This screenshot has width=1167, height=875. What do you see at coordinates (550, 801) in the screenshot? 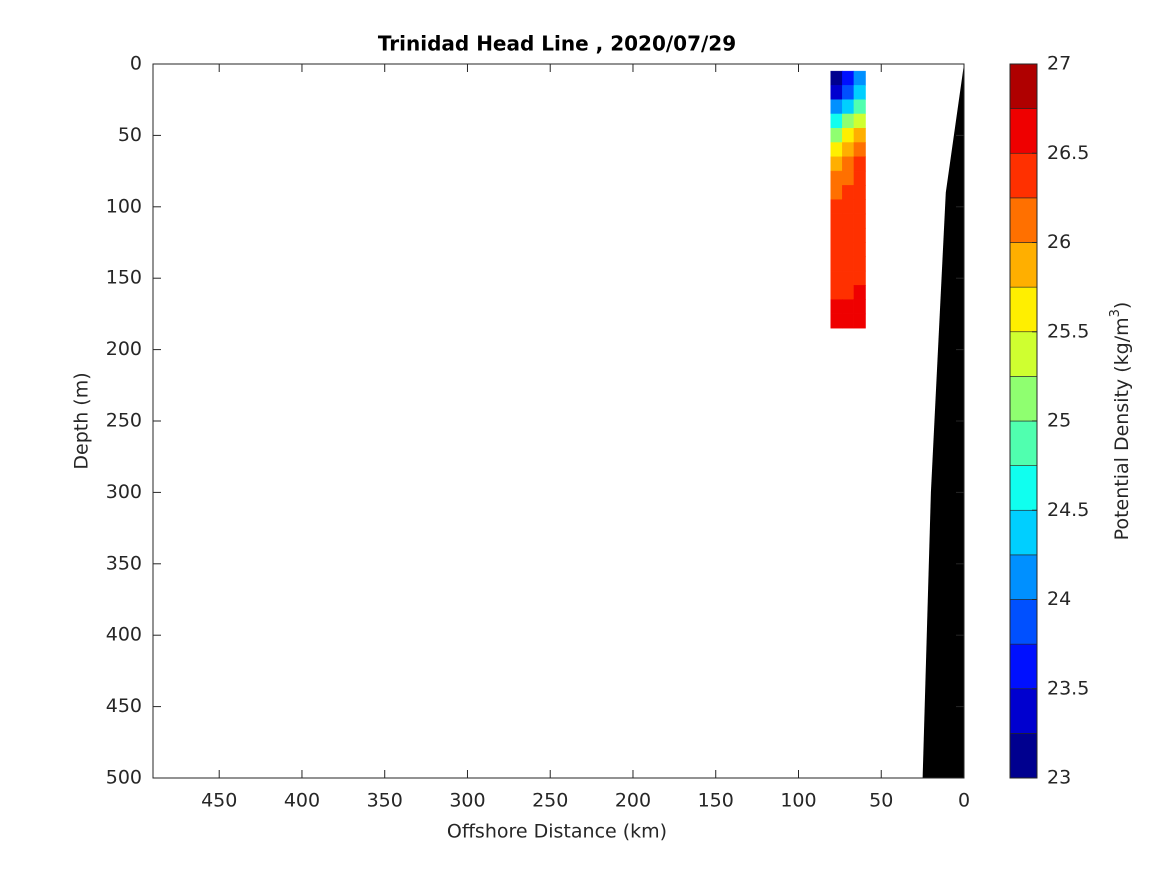
I see `x-tick-label: 250` at bounding box center [550, 801].